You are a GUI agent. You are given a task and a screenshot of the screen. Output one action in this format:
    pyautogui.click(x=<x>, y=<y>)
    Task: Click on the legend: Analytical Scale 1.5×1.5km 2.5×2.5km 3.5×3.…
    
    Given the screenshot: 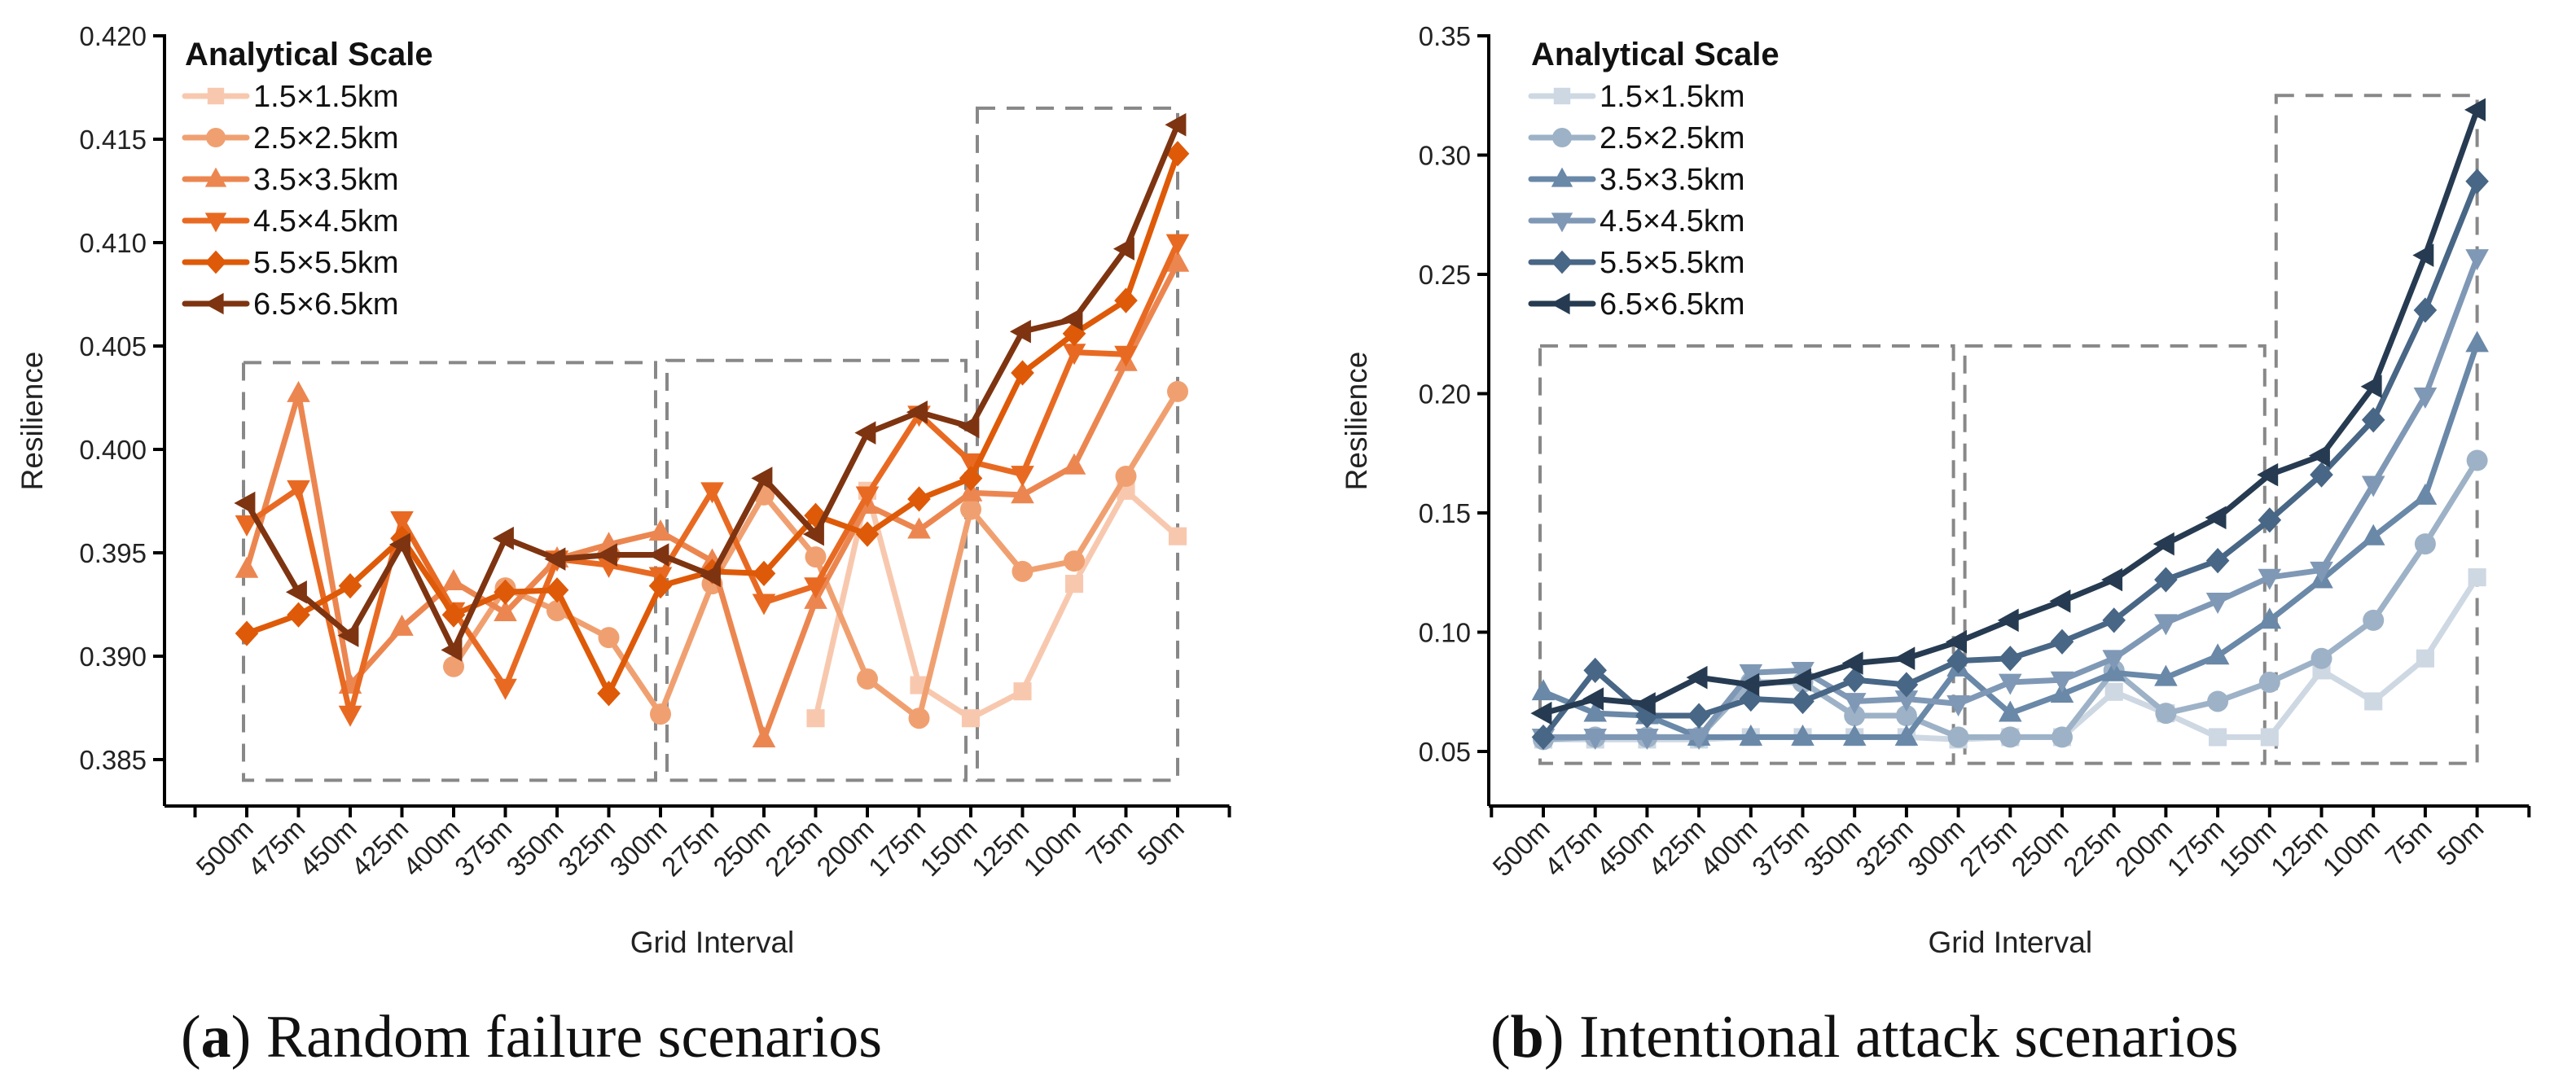 What is the action you would take?
    pyautogui.click(x=1654, y=179)
    